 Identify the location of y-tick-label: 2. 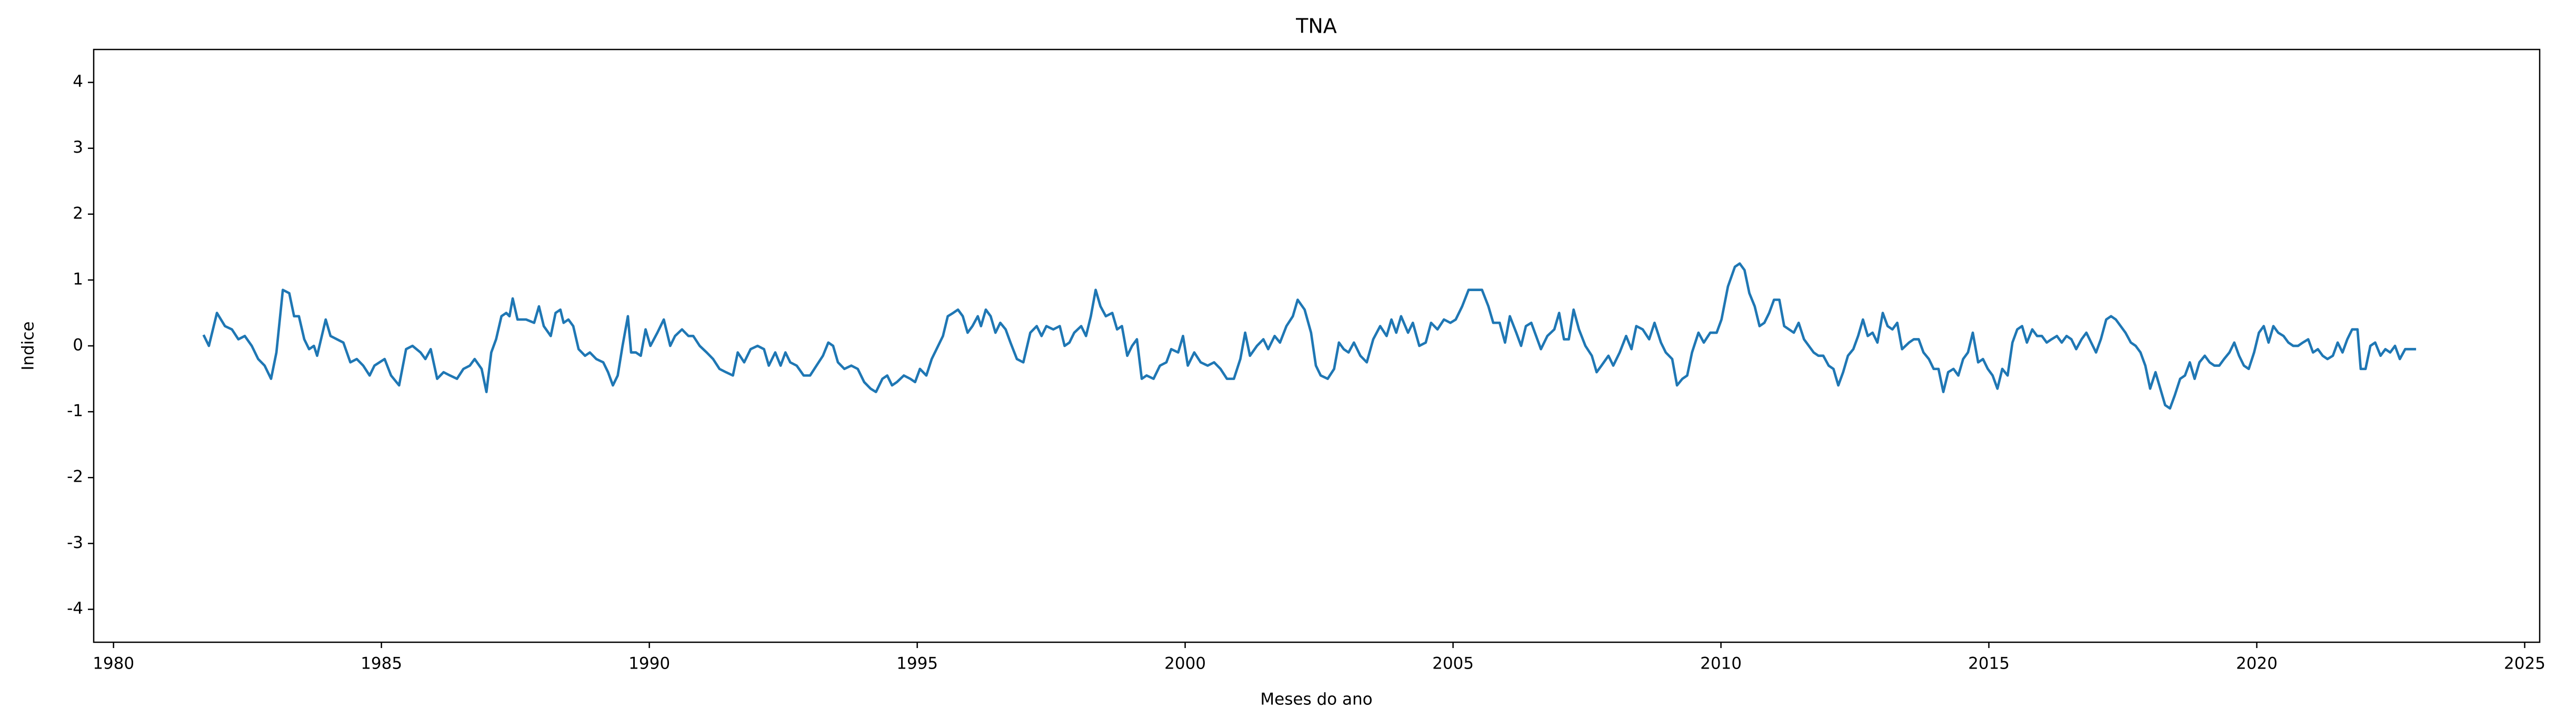
(78, 213).